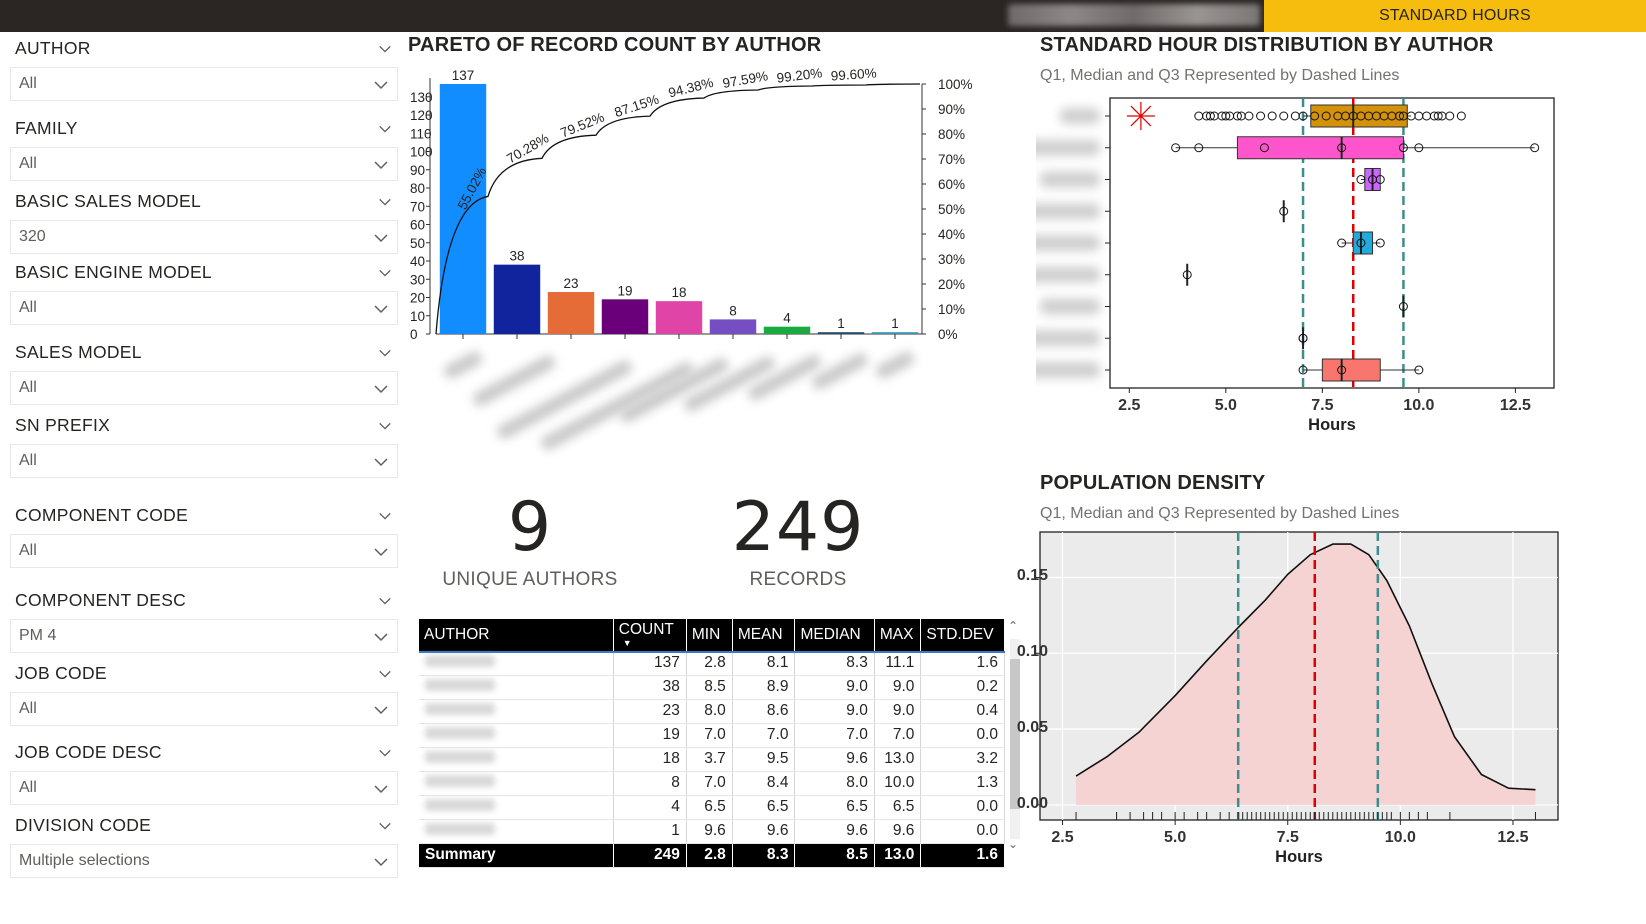  I want to click on redacted-tab, so click(1134, 15).